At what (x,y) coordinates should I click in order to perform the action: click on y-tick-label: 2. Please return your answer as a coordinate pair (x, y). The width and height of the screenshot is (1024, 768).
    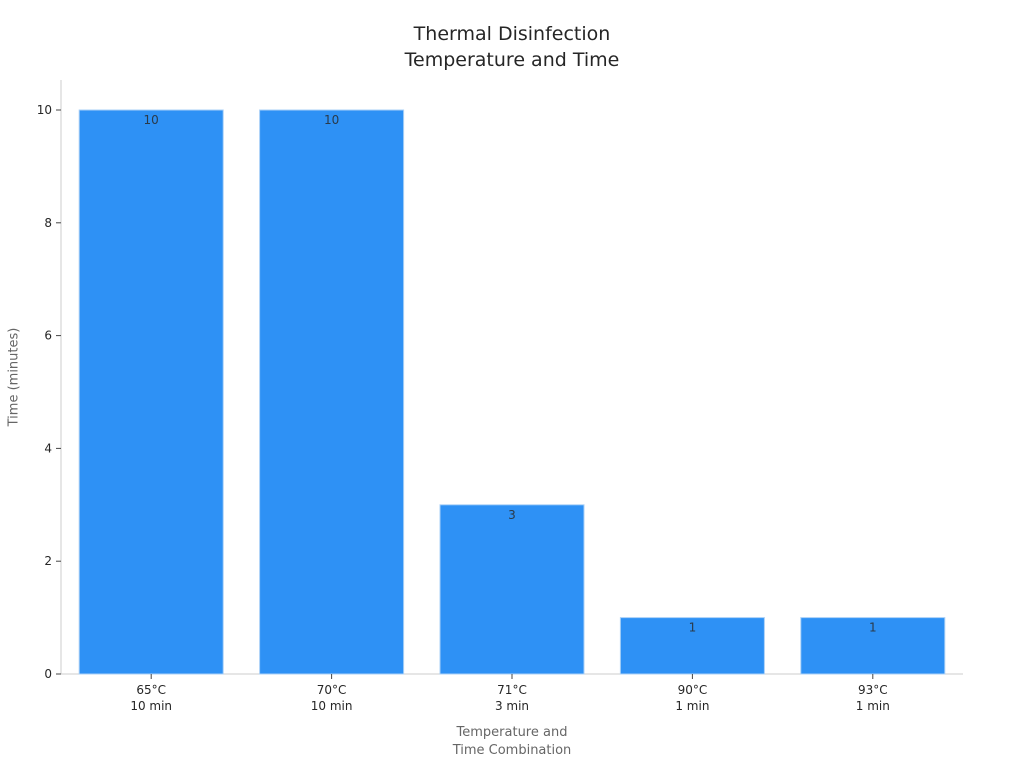
    Looking at the image, I should click on (48, 561).